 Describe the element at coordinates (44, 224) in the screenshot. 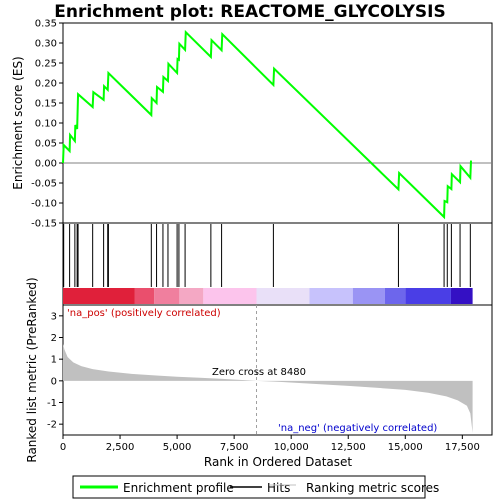

I see `es-y-tick-label: -0.15` at that location.